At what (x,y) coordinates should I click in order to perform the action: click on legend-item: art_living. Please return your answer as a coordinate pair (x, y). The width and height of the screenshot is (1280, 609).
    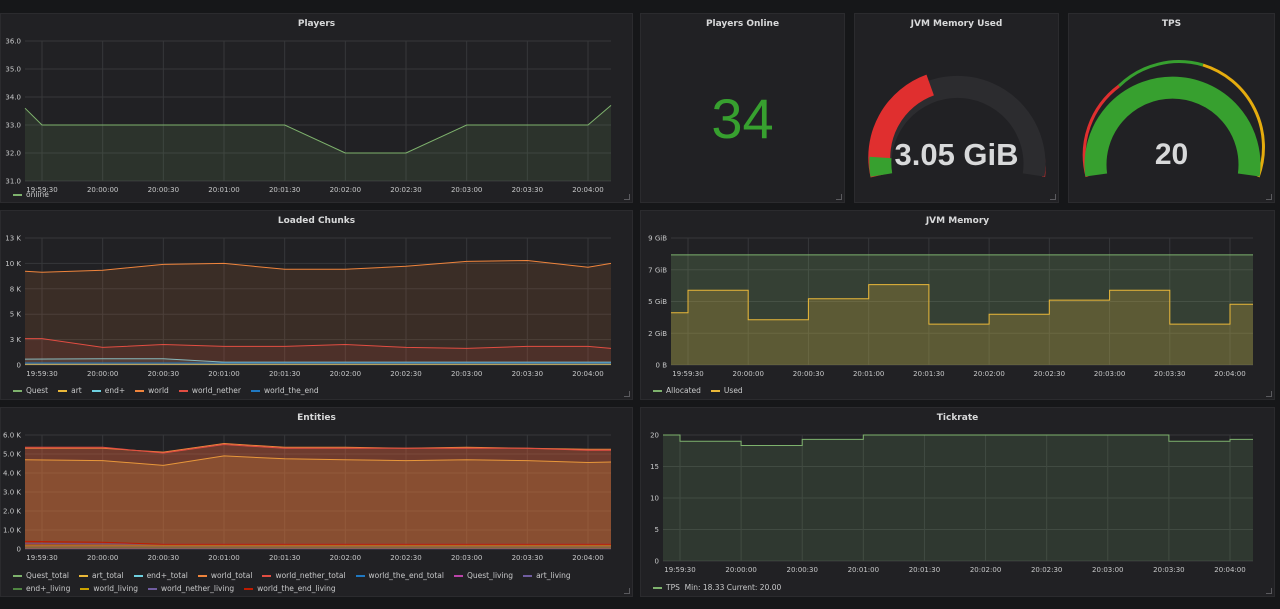
    Looking at the image, I should click on (547, 575).